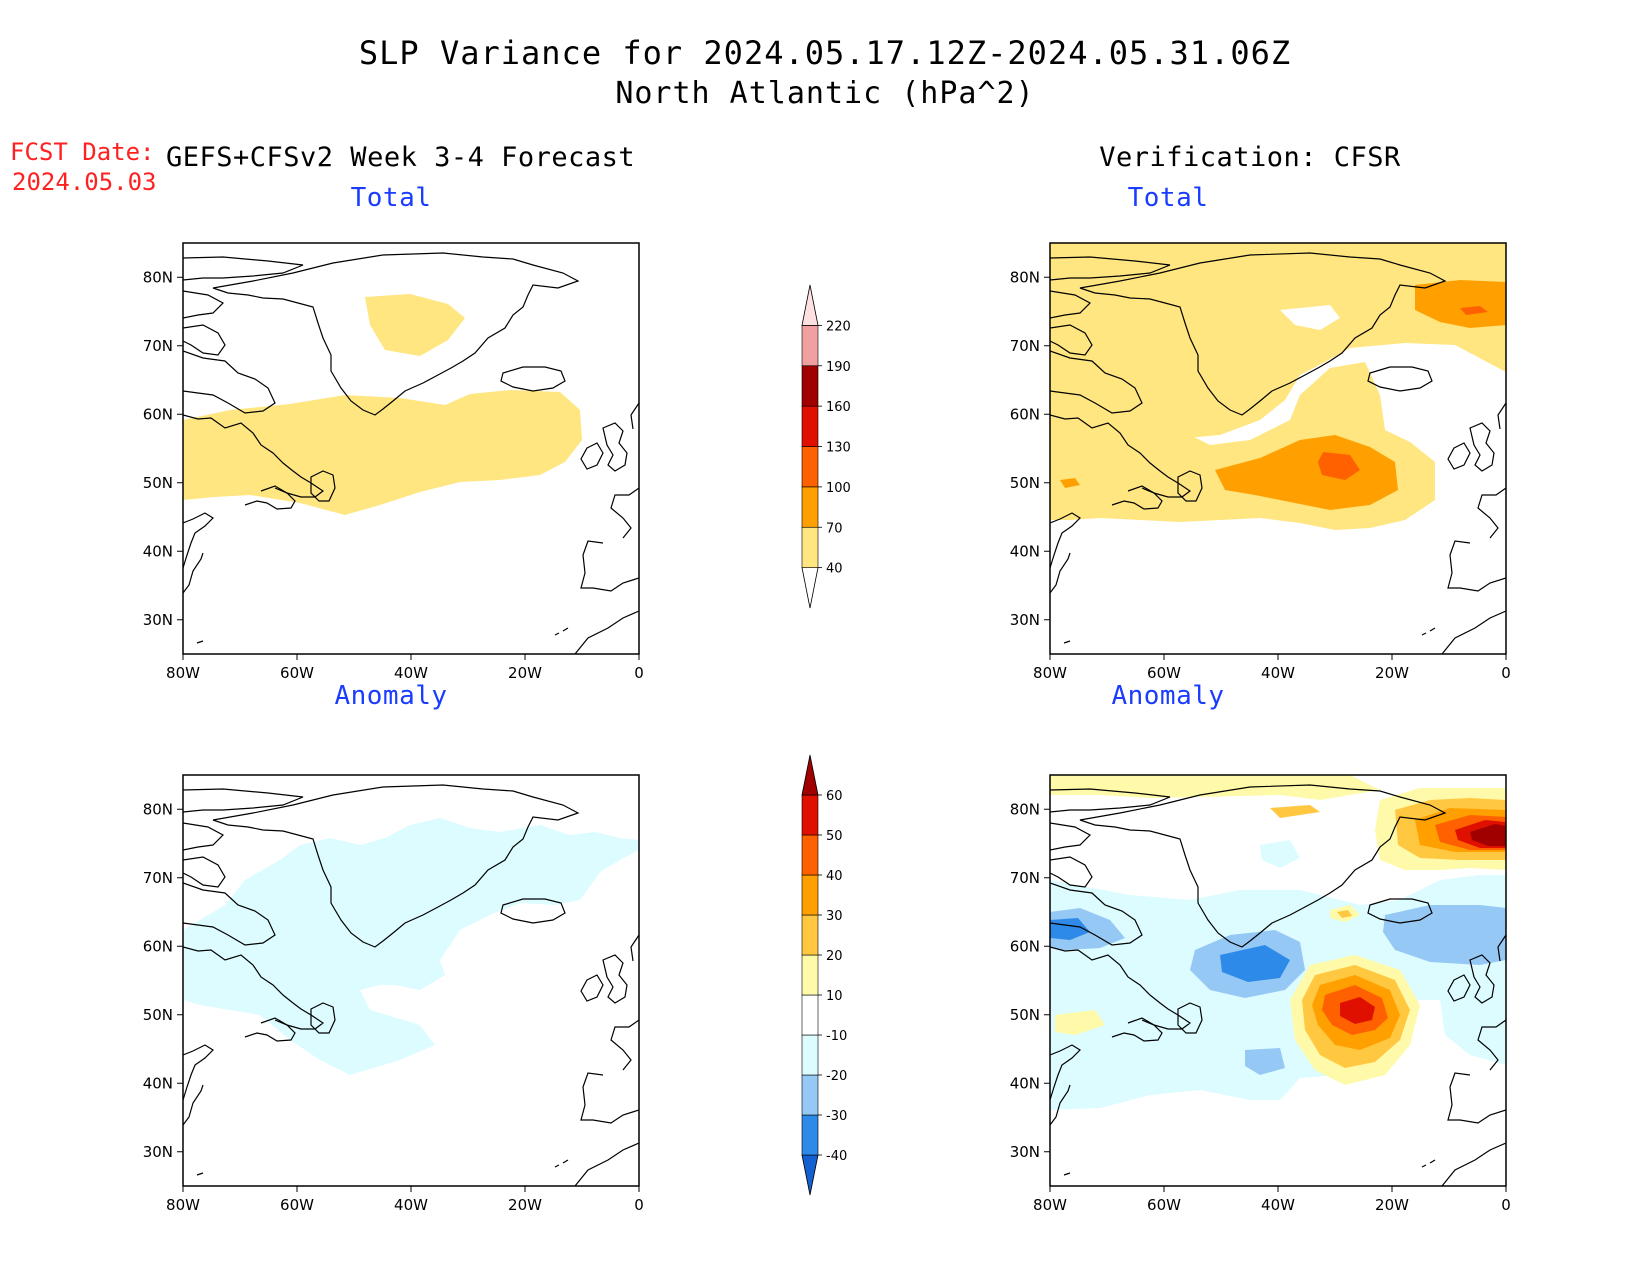 This screenshot has width=1650, height=1275. Describe the element at coordinates (836, 1076) in the screenshot. I see `colorbar-label: -20` at that location.